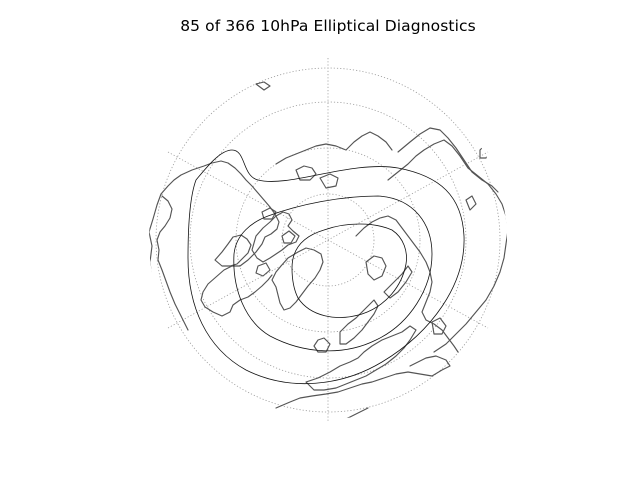 This screenshot has height=480, width=640. What do you see at coordinates (263, 86) in the screenshot?
I see `aleutian-islands` at bounding box center [263, 86].